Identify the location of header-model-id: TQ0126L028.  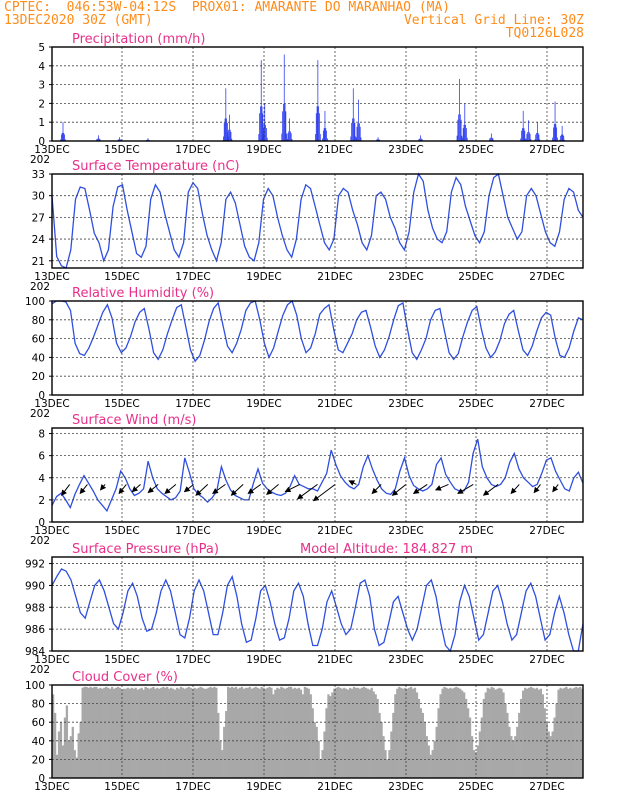
(544, 33).